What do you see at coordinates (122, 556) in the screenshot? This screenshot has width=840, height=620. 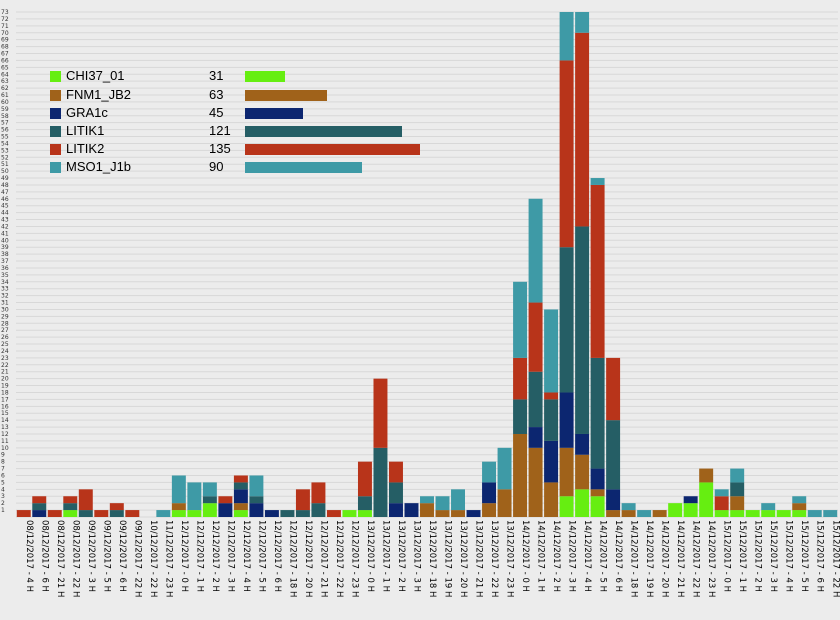 I see `x-tick-label: 09/12/2017 - 6 H` at bounding box center [122, 556].